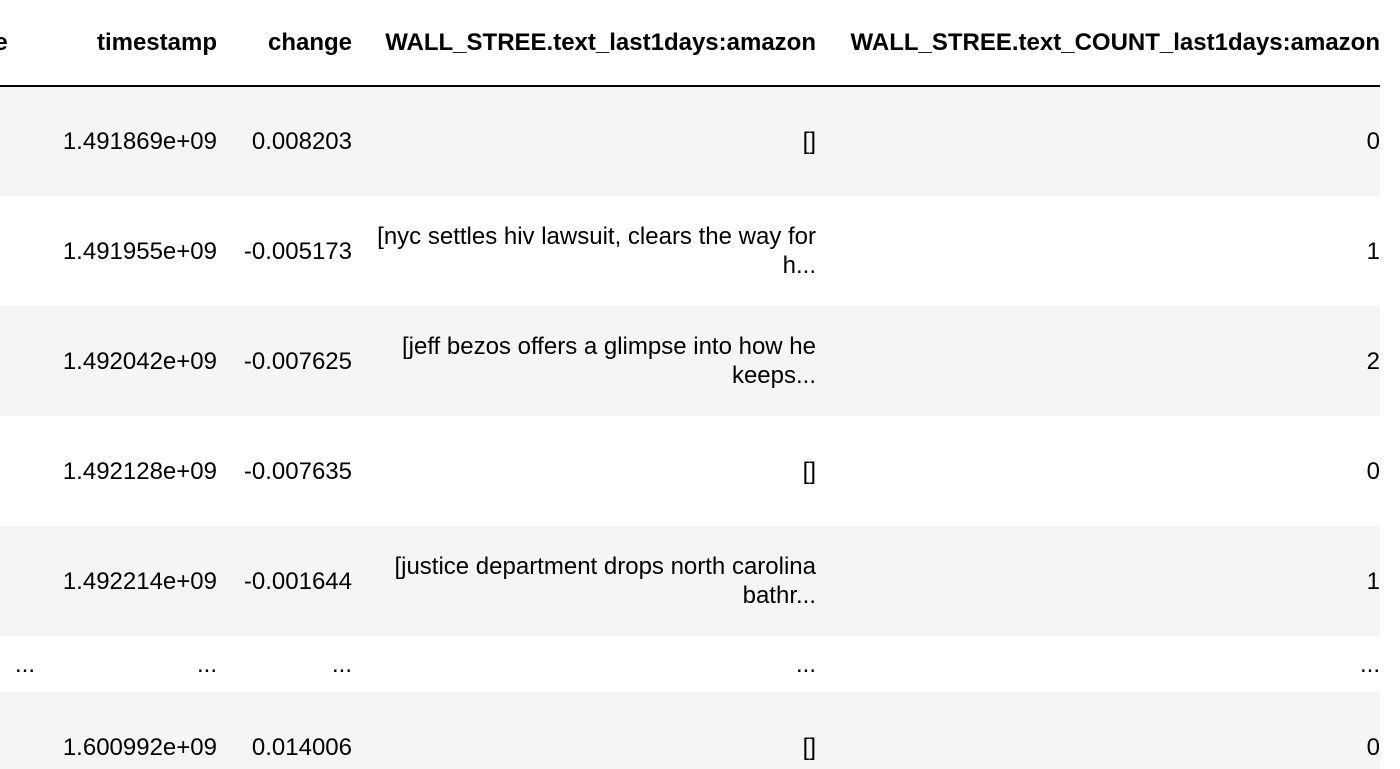 The width and height of the screenshot is (1400, 769). I want to click on change-cell: -0.007625, so click(297, 361).